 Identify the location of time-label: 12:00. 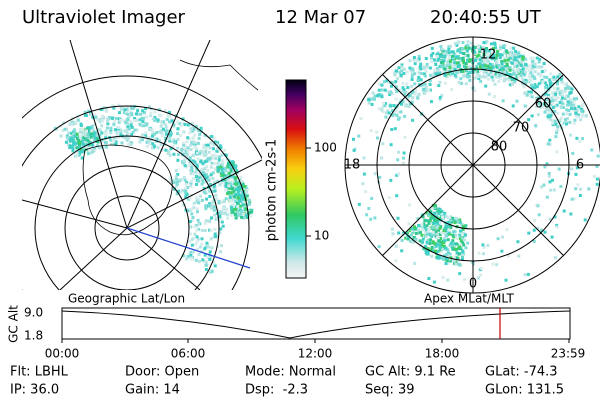
(315, 354).